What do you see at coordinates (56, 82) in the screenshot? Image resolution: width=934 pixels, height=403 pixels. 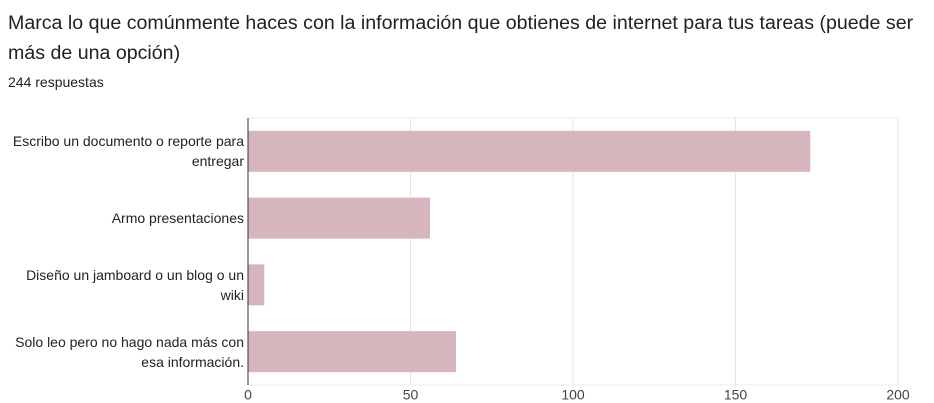 I see `response-count: 244 respuestas` at bounding box center [56, 82].